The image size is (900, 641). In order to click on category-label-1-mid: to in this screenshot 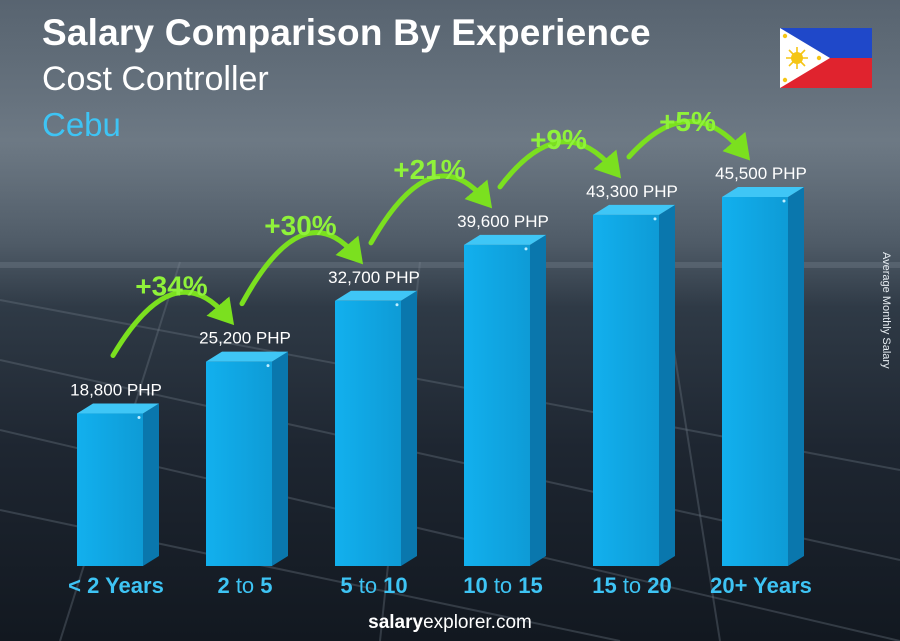, I will do `click(245, 585)`.